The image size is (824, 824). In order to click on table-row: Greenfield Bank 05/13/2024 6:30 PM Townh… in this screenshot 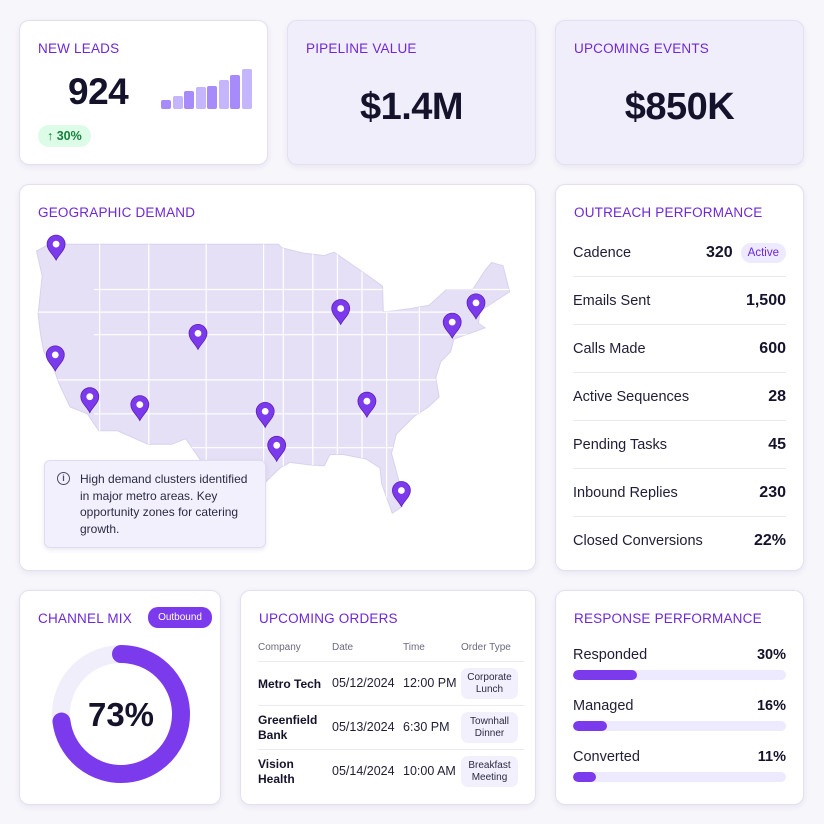, I will do `click(391, 727)`.